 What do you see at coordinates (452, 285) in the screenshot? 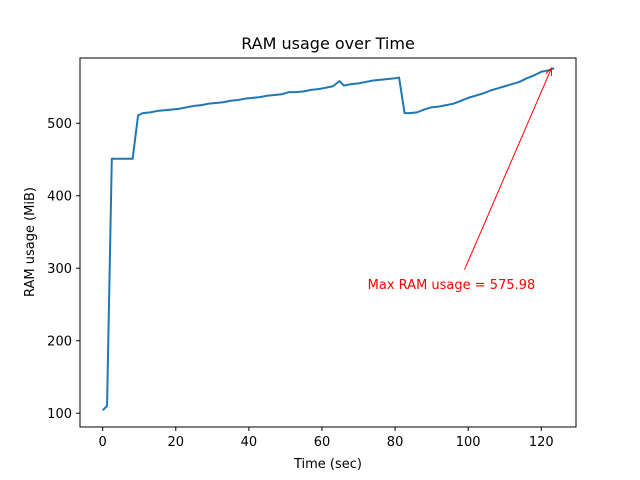
I see `max-ram-annotation: Max RAM usage = 575.98` at bounding box center [452, 285].